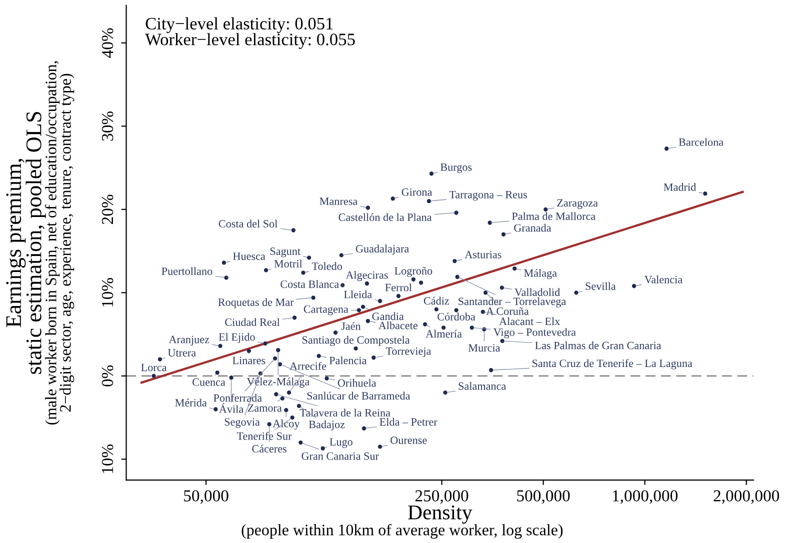  What do you see at coordinates (248, 224) in the screenshot?
I see `annotation: Costa del Sol` at bounding box center [248, 224].